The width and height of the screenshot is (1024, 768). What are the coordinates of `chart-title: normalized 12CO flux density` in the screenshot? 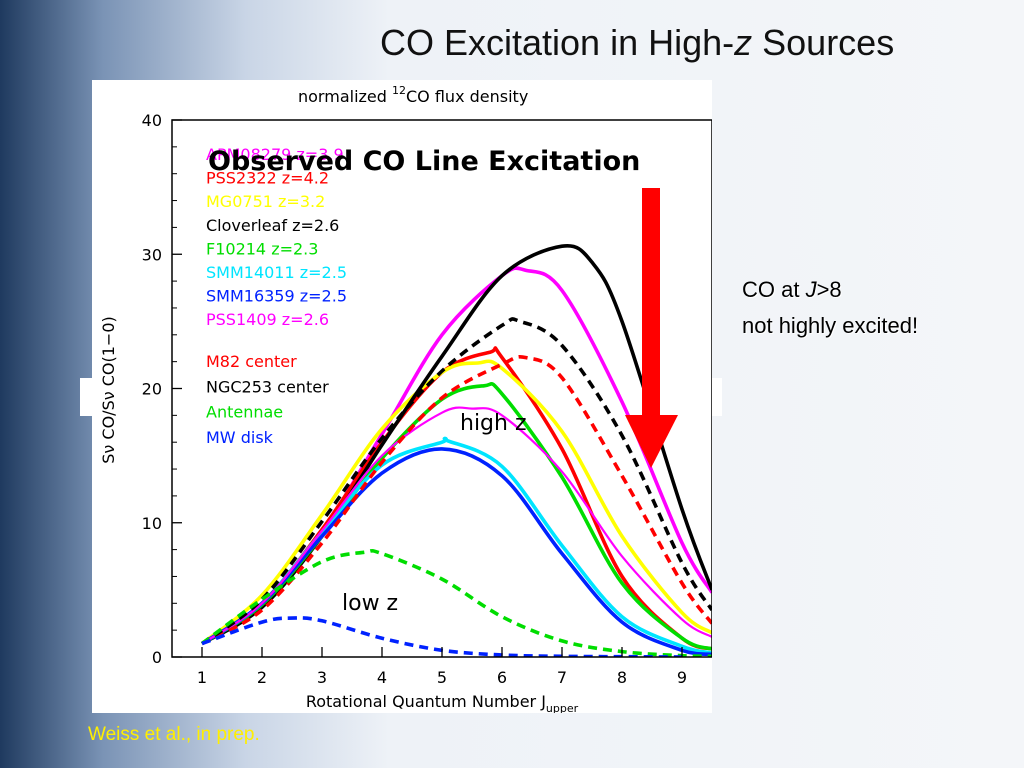 It's located at (413, 95).